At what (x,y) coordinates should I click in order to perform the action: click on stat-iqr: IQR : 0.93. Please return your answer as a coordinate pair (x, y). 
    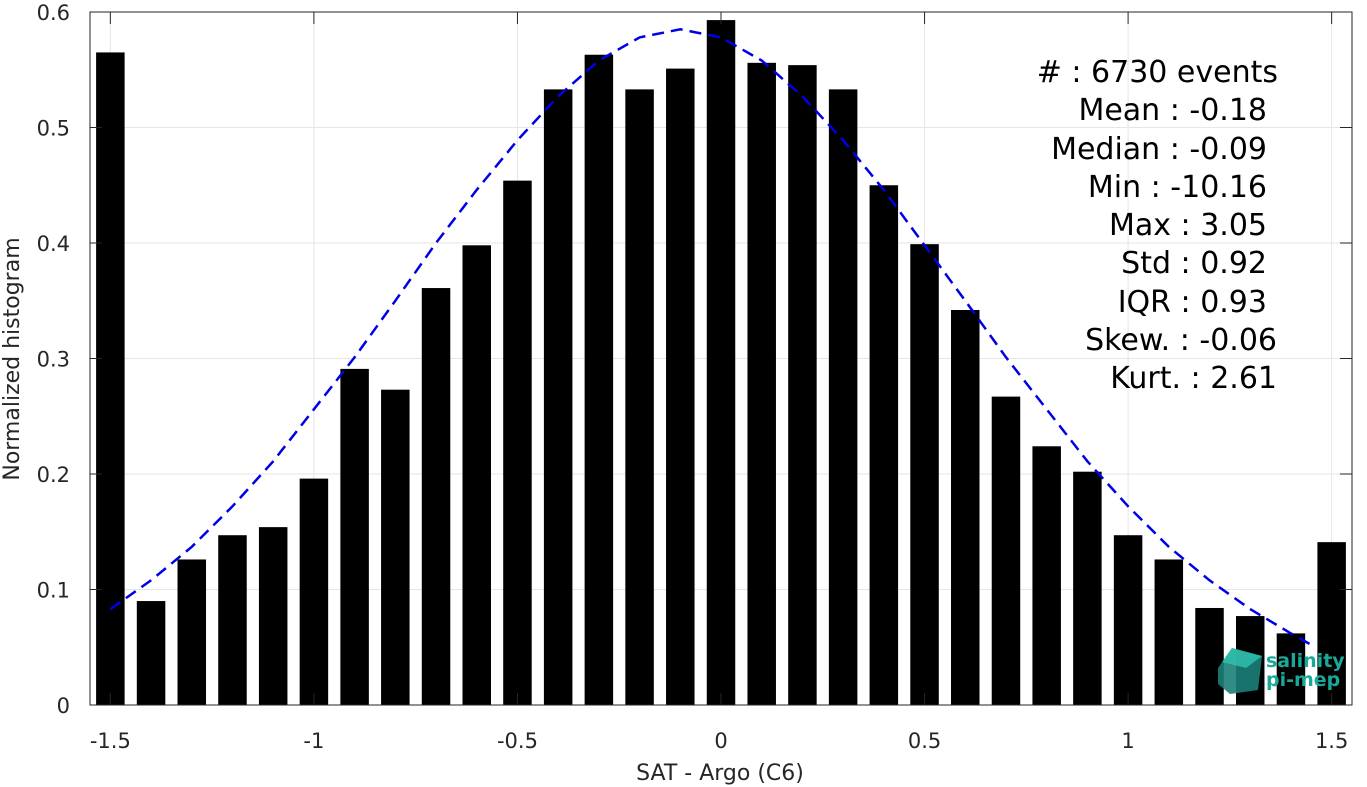
    Looking at the image, I should click on (1192, 302).